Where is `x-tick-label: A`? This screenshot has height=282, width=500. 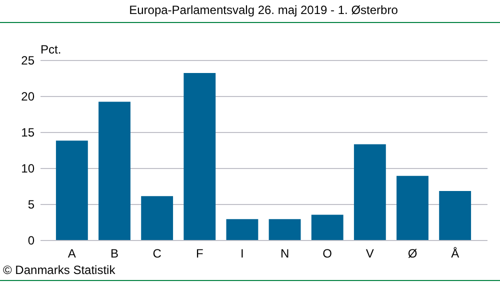
x-tick-label: A is located at coordinates (72, 253).